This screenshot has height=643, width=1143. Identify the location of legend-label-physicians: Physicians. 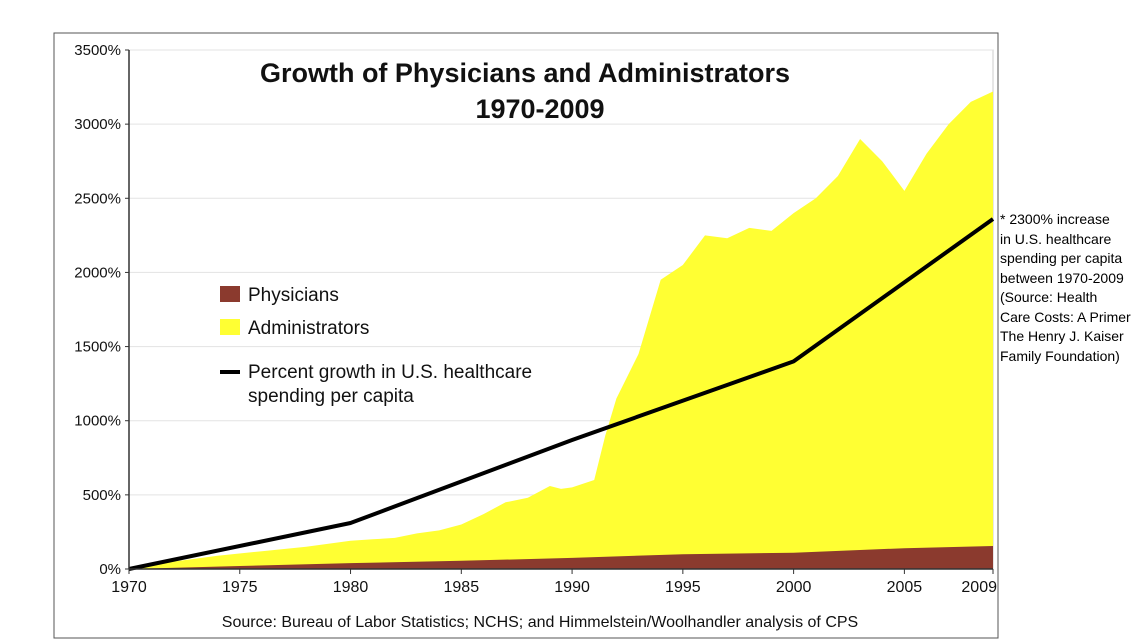
(293, 295).